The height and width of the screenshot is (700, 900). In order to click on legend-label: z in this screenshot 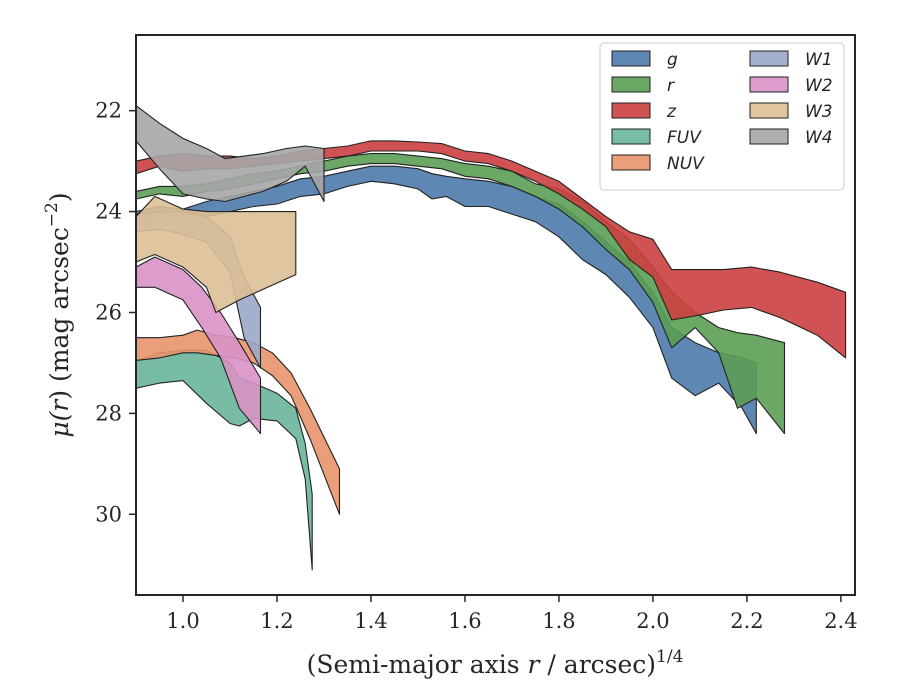, I will do `click(671, 112)`.